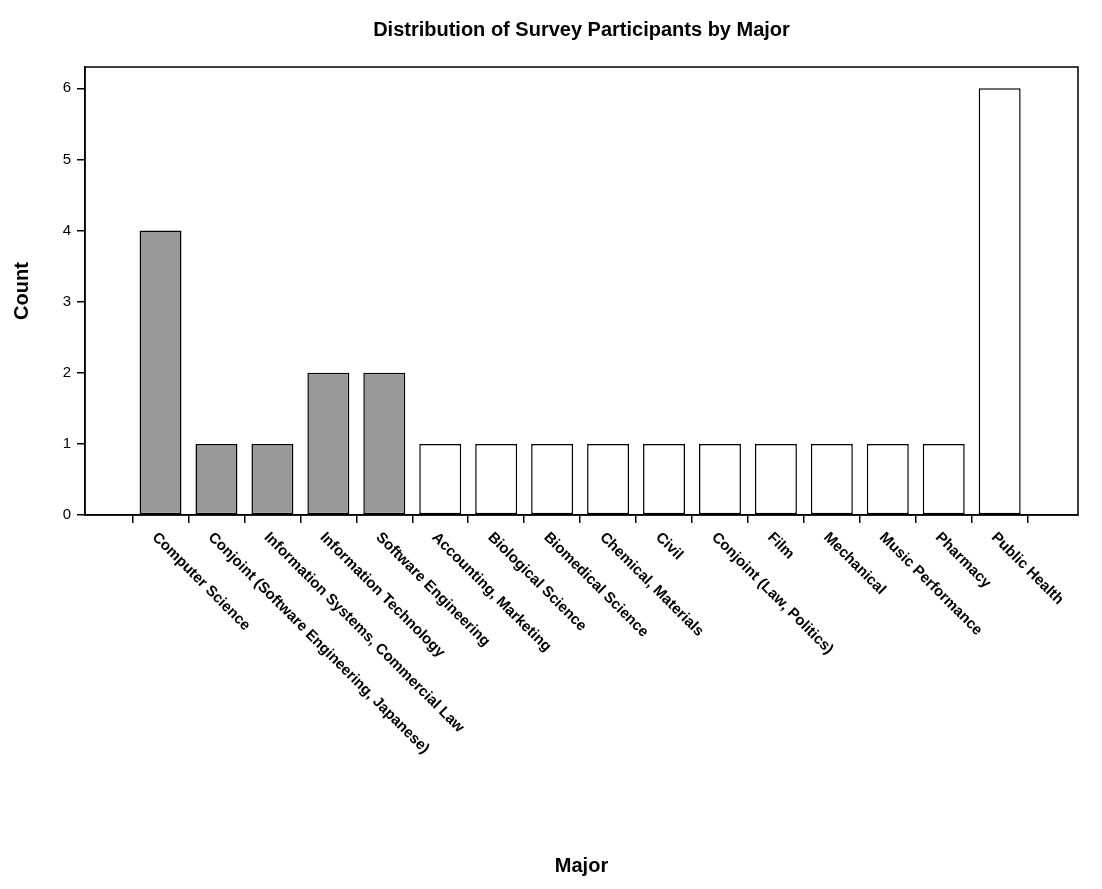 This screenshot has width=1102, height=889. I want to click on y-tick-label: 5, so click(66, 158).